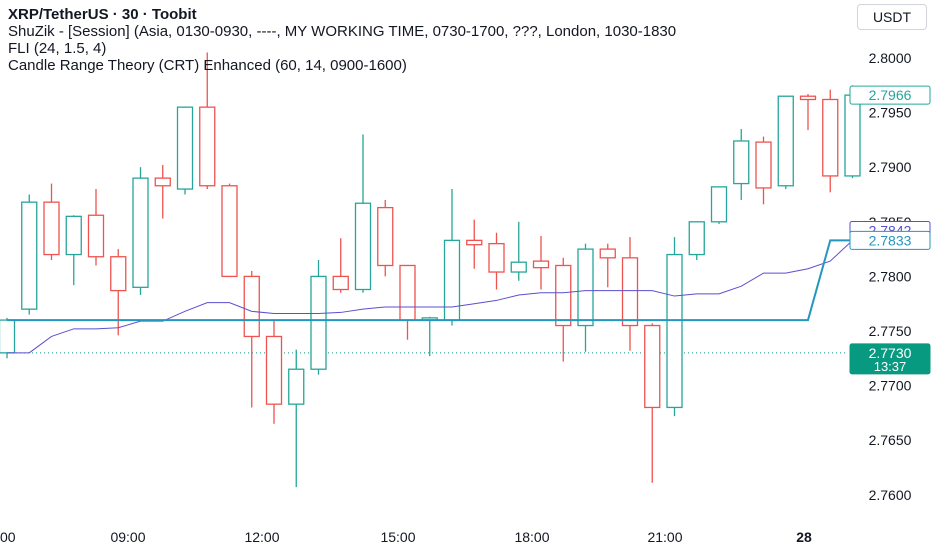 This screenshot has width=932, height=550. Describe the element at coordinates (890, 386) in the screenshot. I see `y-tick-label: 2.7700` at that location.